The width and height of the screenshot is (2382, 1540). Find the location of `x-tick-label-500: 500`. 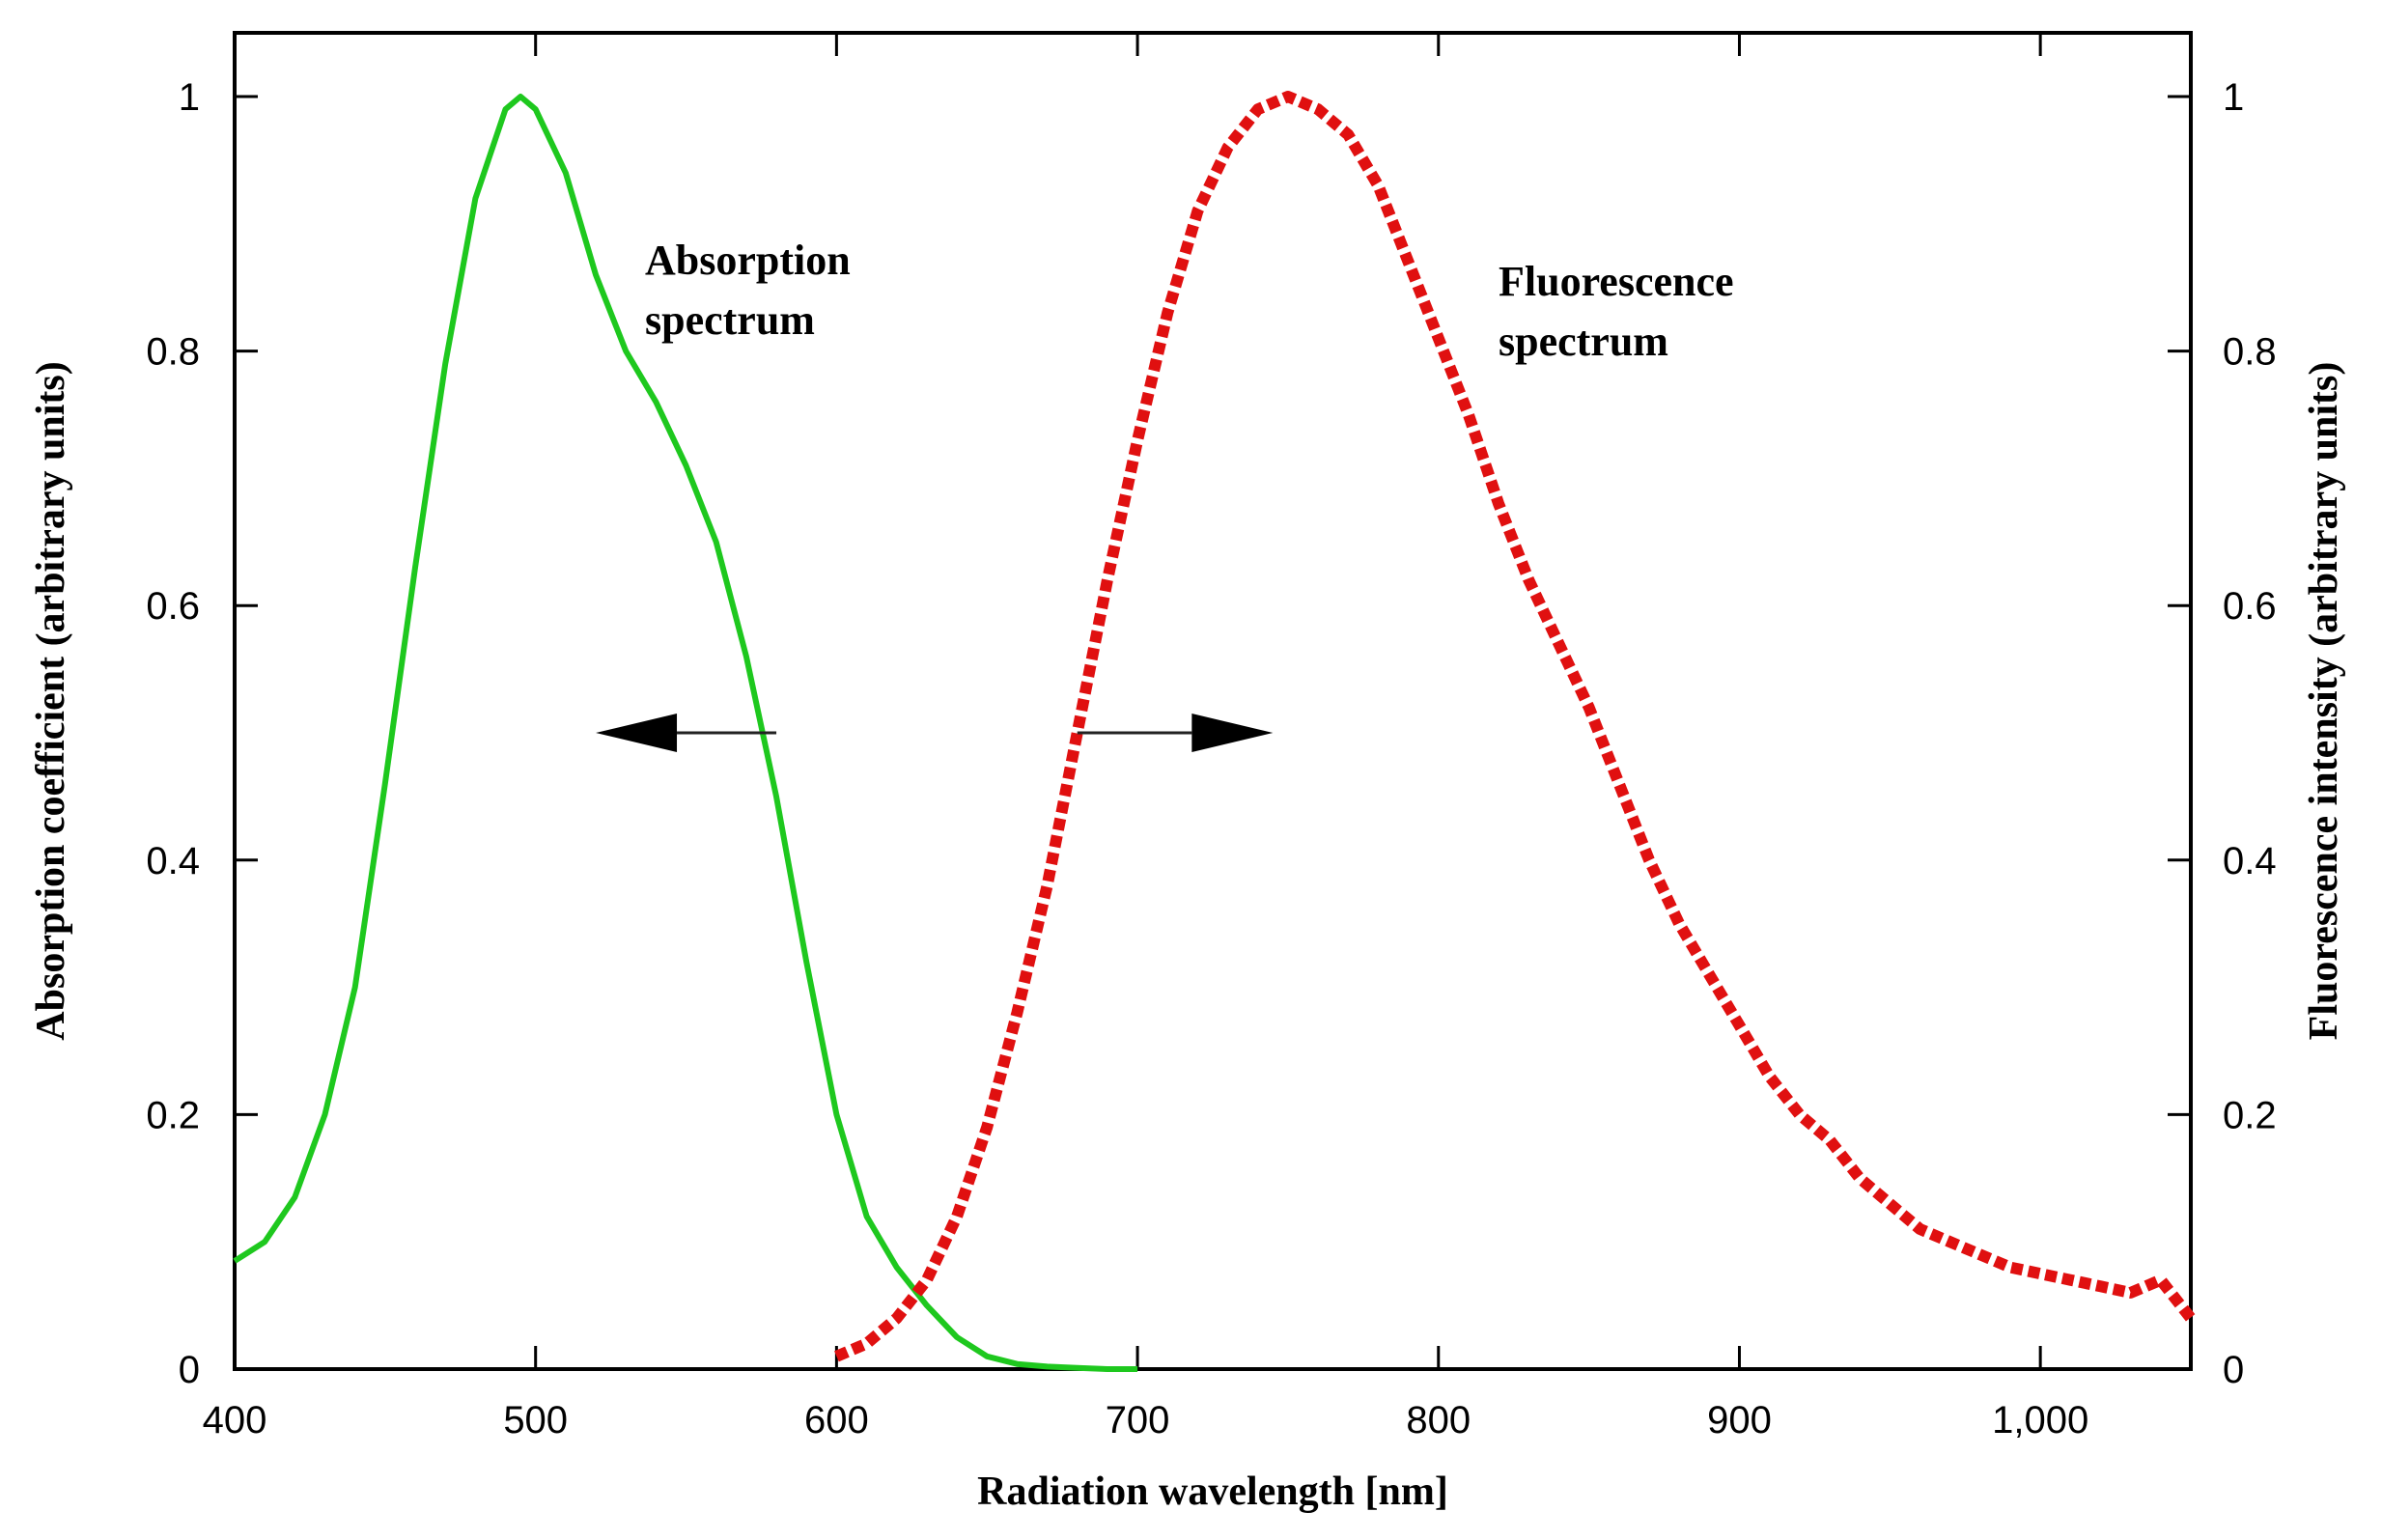

x-tick-label-500: 500 is located at coordinates (535, 1420).